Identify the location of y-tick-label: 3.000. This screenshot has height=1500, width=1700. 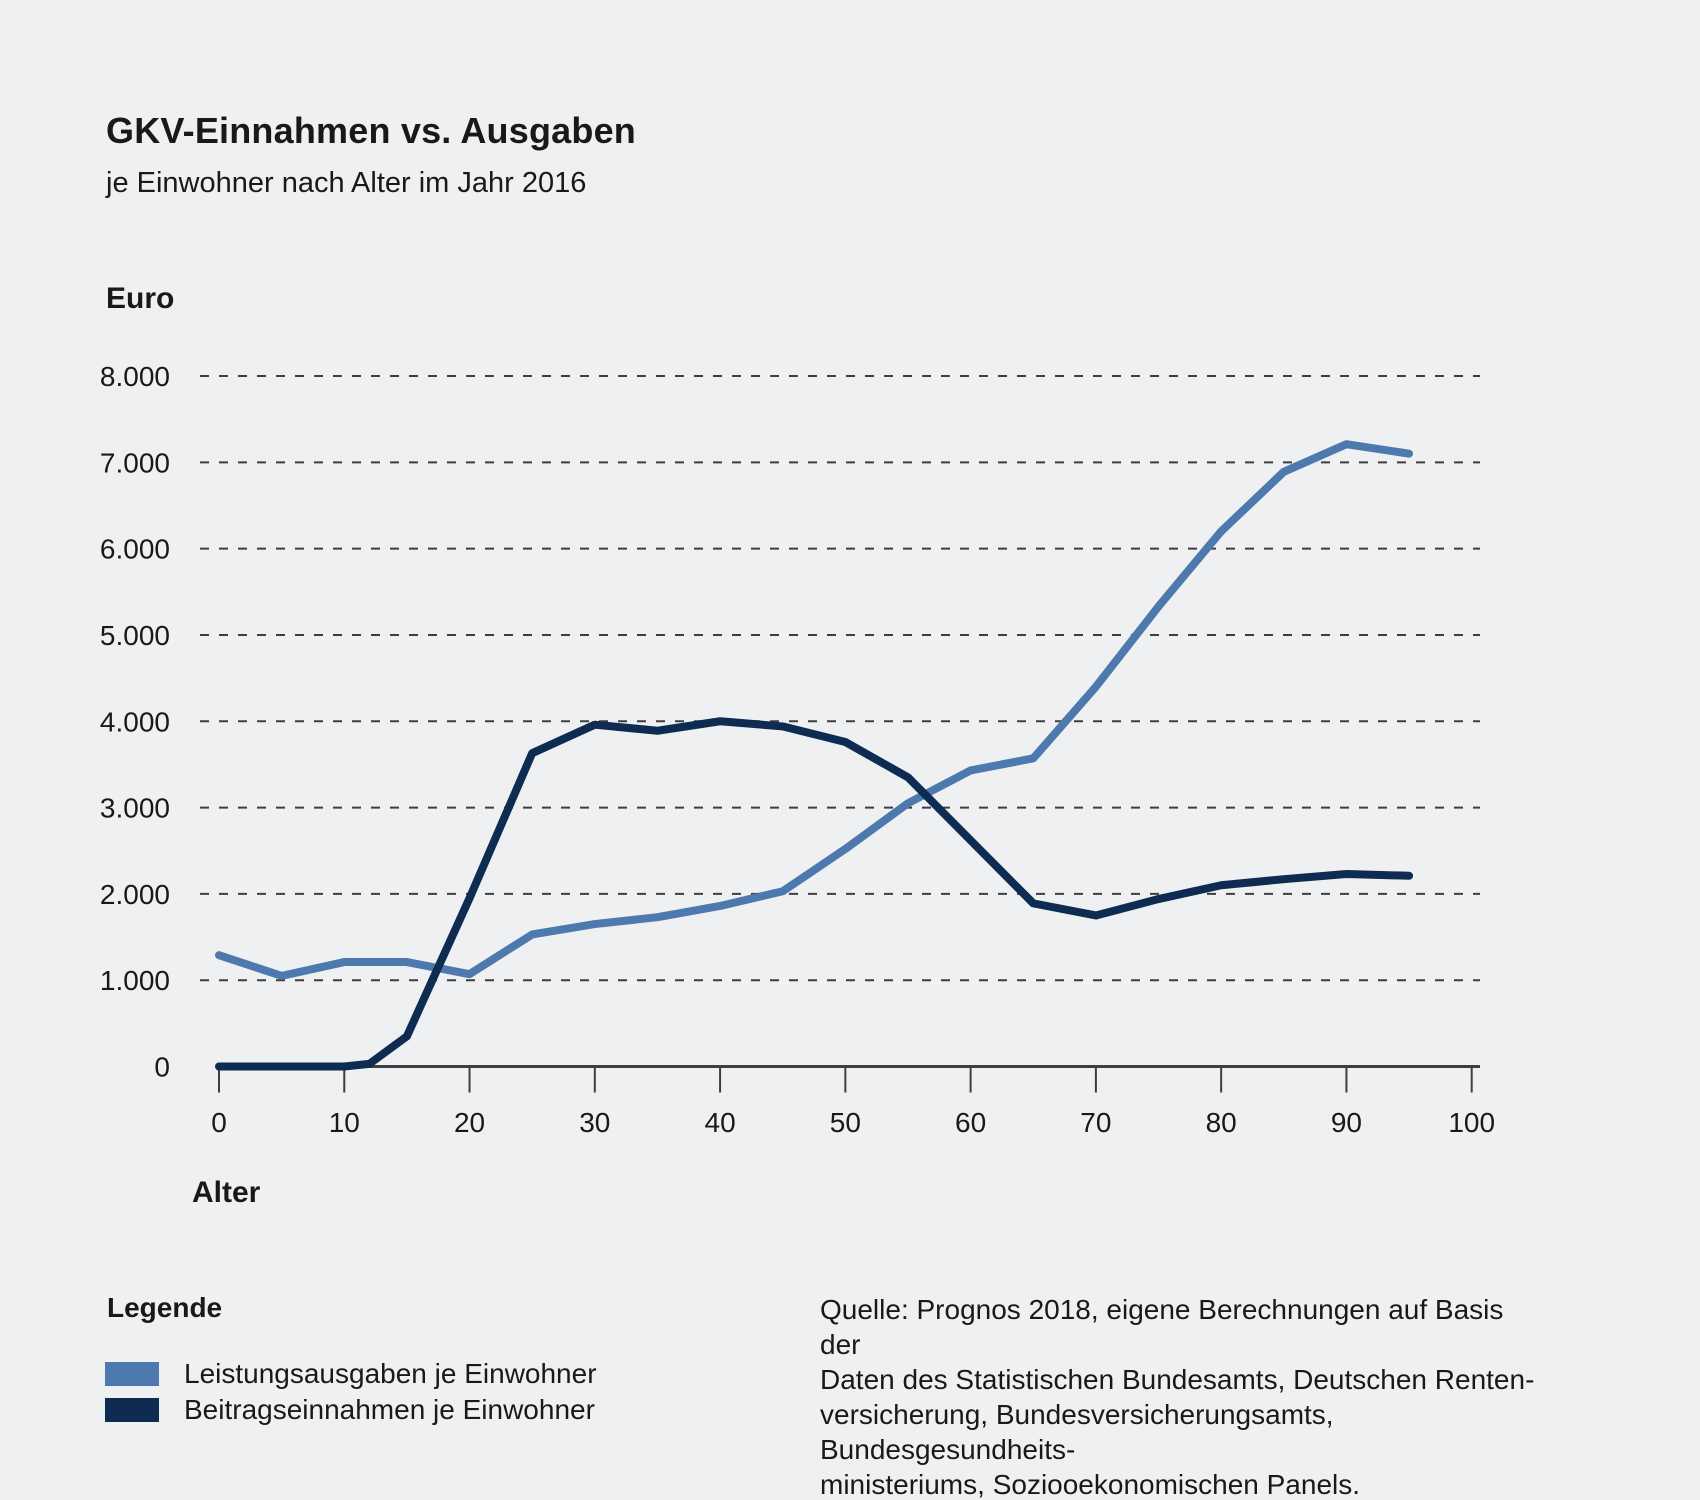
(135, 808).